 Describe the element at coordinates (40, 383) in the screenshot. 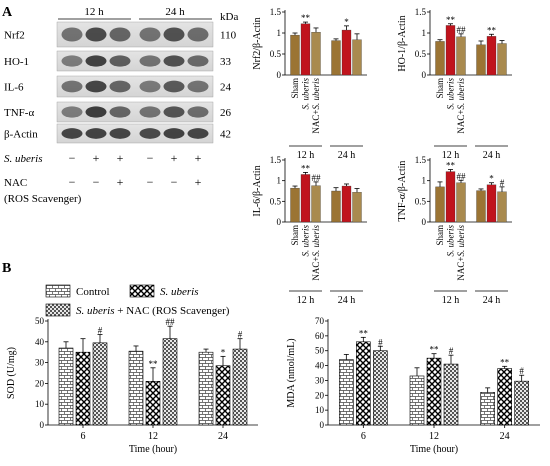

I see `y-tick-label: 20` at that location.